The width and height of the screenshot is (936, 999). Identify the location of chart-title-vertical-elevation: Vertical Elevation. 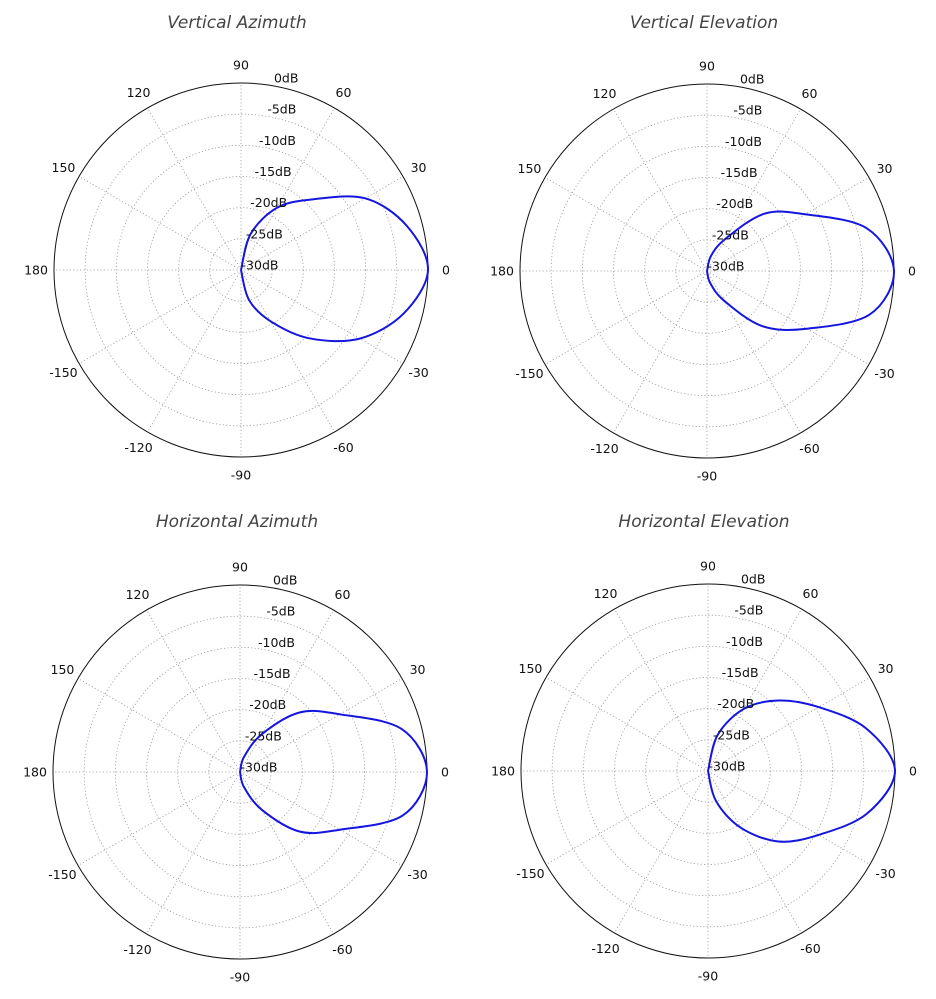
(704, 23).